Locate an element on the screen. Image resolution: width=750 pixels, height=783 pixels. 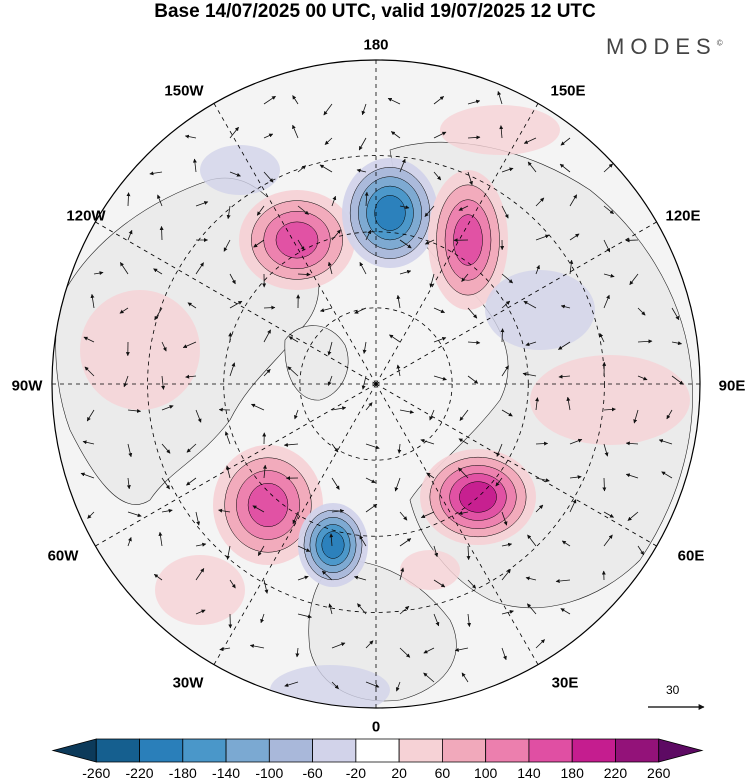
anomaly-level is located at coordinates (390, 213).